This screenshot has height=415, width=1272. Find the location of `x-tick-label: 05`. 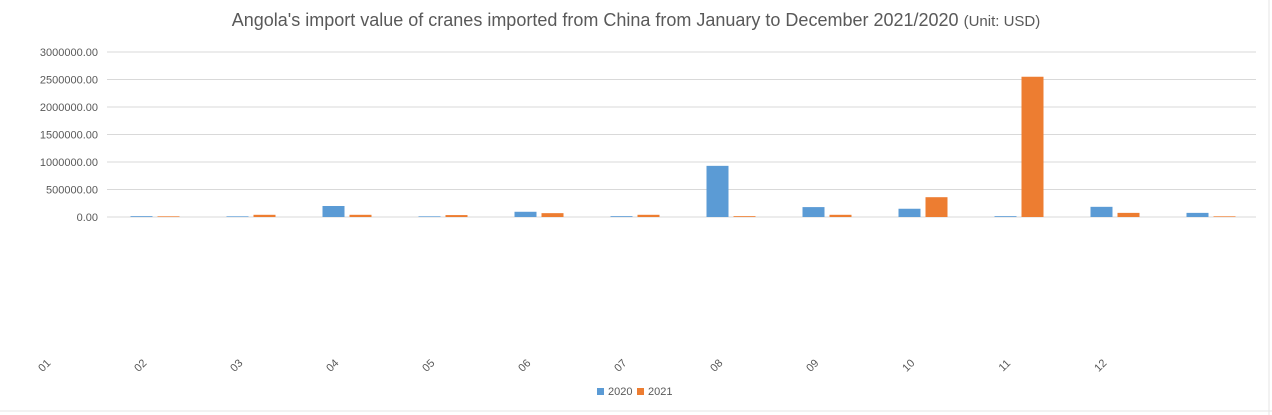

x-tick-label: 05 is located at coordinates (428, 365).